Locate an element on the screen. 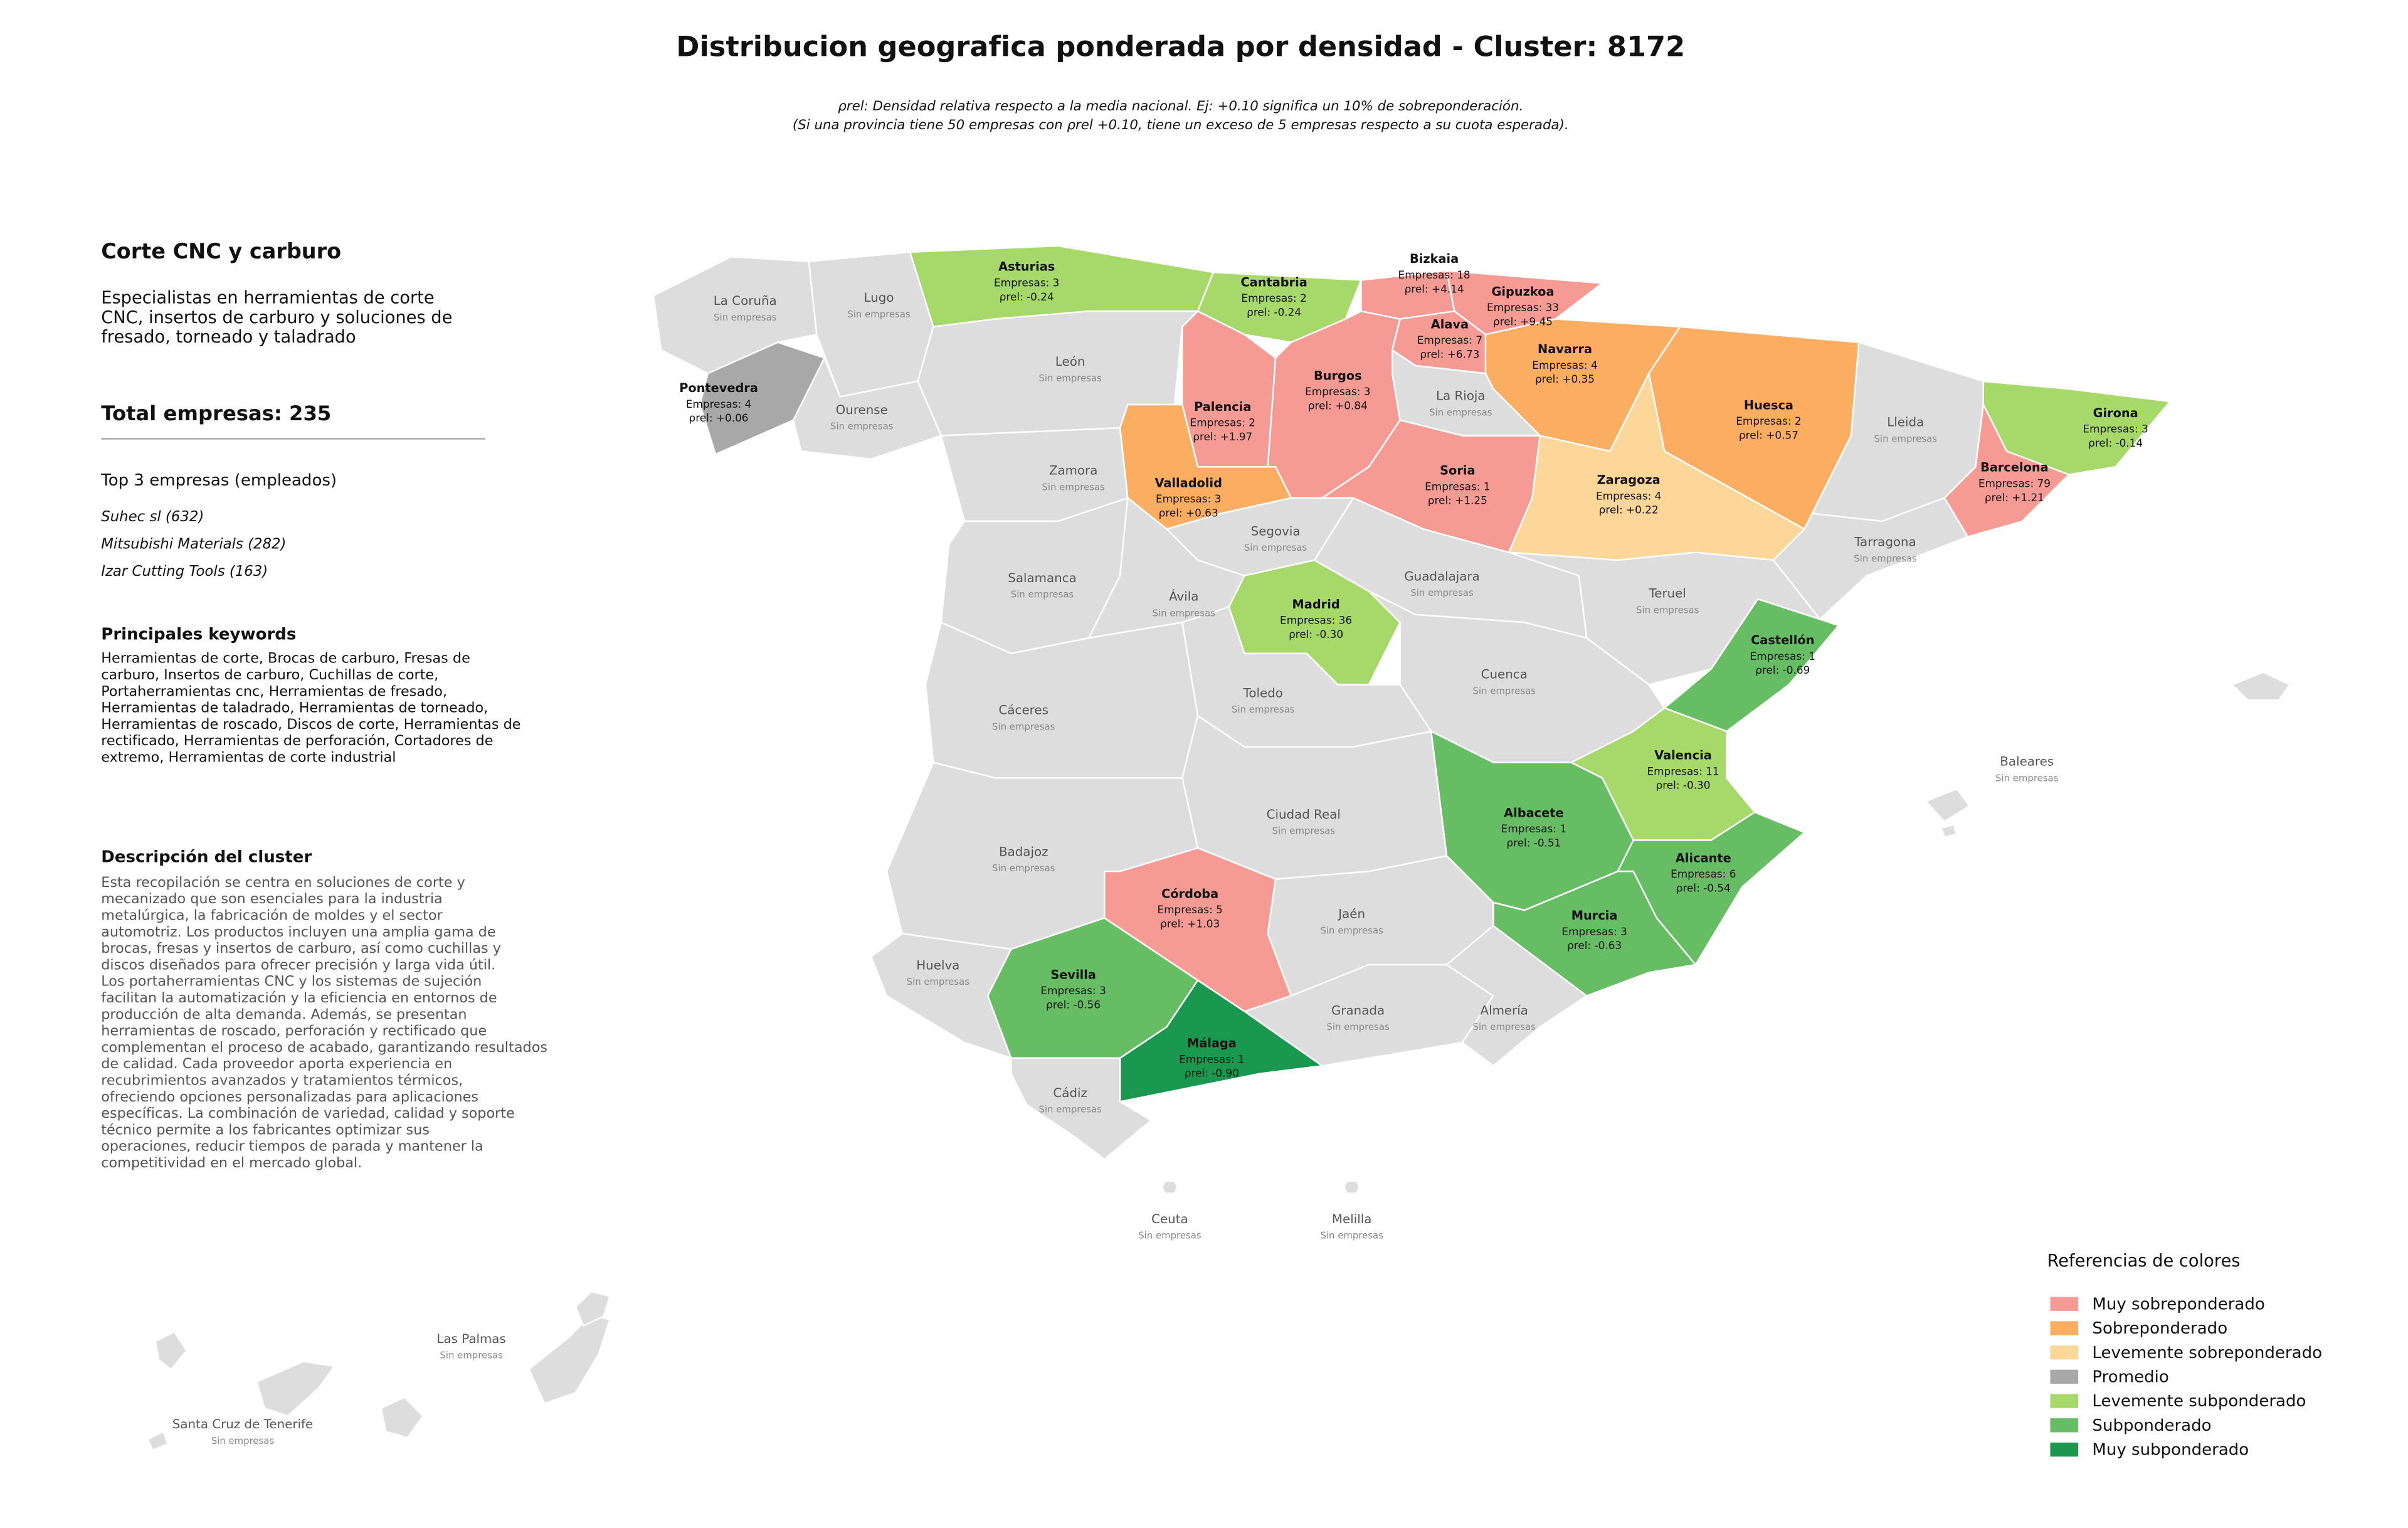  province-rho: ρrel: +0.63 is located at coordinates (1188, 513).